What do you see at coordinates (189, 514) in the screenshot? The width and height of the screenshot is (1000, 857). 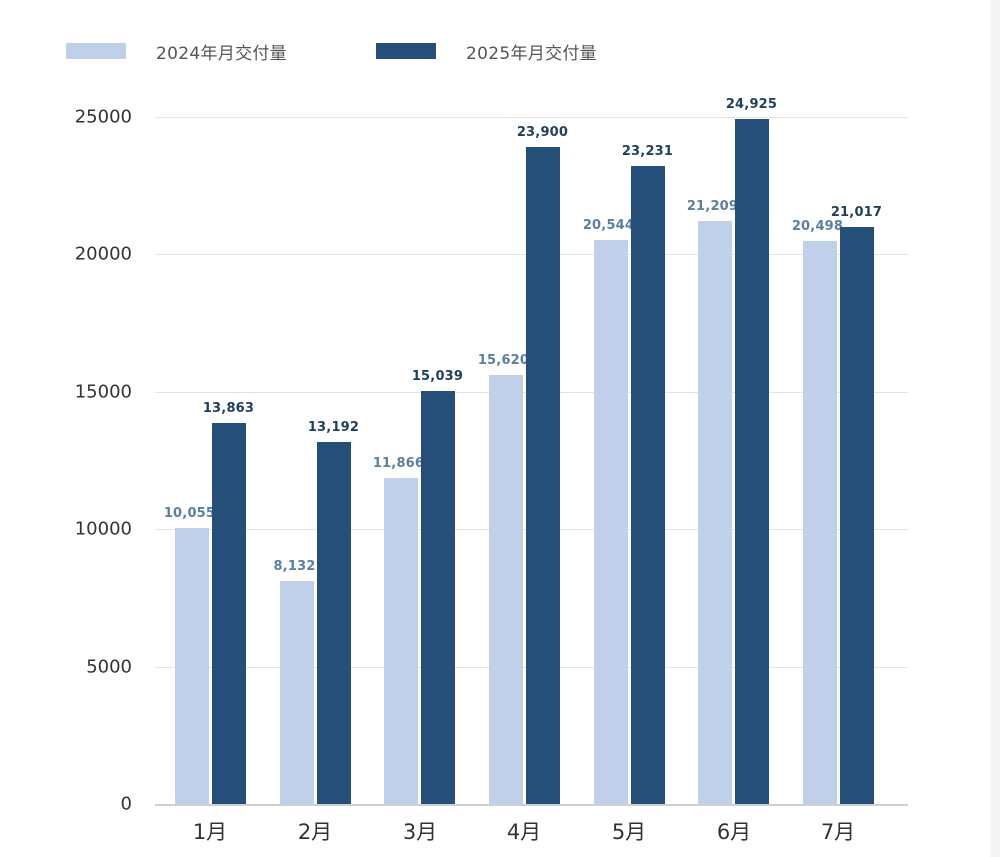 I see `data-label-2024: 10,055` at bounding box center [189, 514].